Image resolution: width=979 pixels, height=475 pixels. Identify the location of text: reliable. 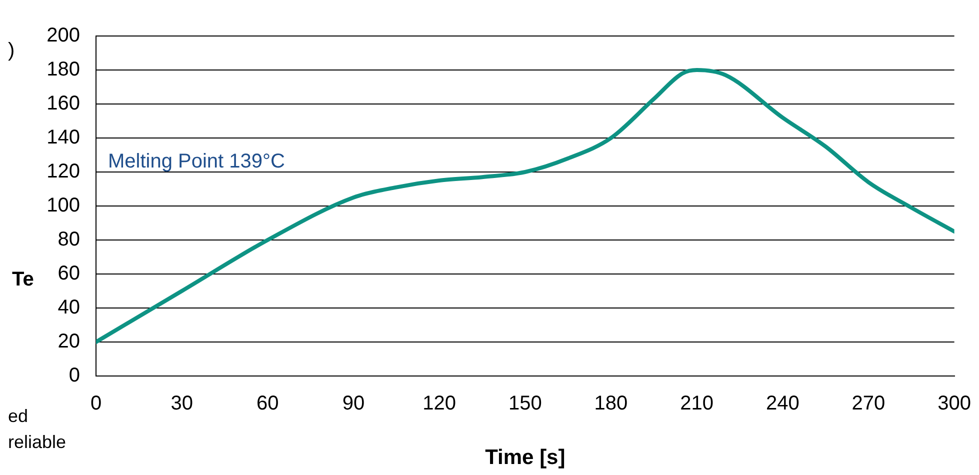
(37, 442).